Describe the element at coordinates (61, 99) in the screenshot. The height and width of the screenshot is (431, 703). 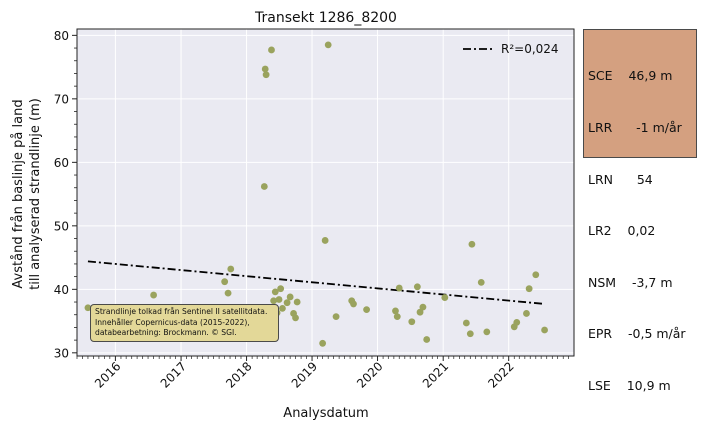
I see `y-tick-label: 70` at that location.